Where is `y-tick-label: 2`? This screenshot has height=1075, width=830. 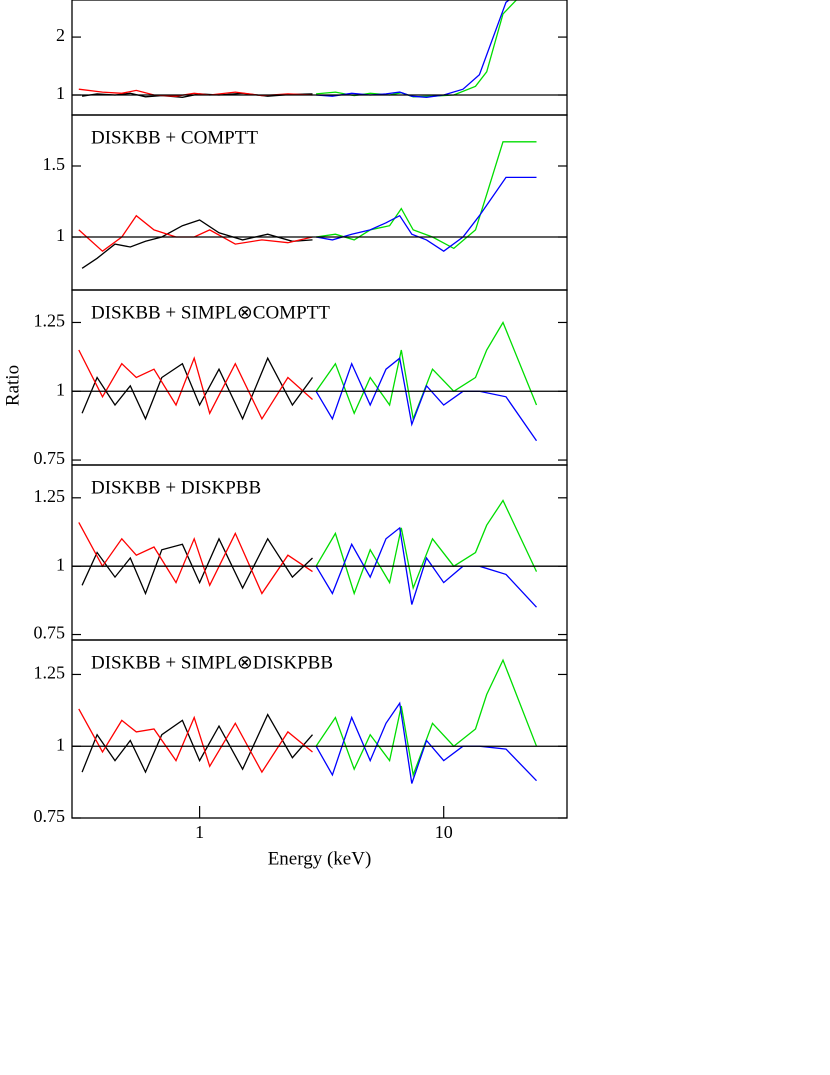 y-tick-label: 2 is located at coordinates (60, 35).